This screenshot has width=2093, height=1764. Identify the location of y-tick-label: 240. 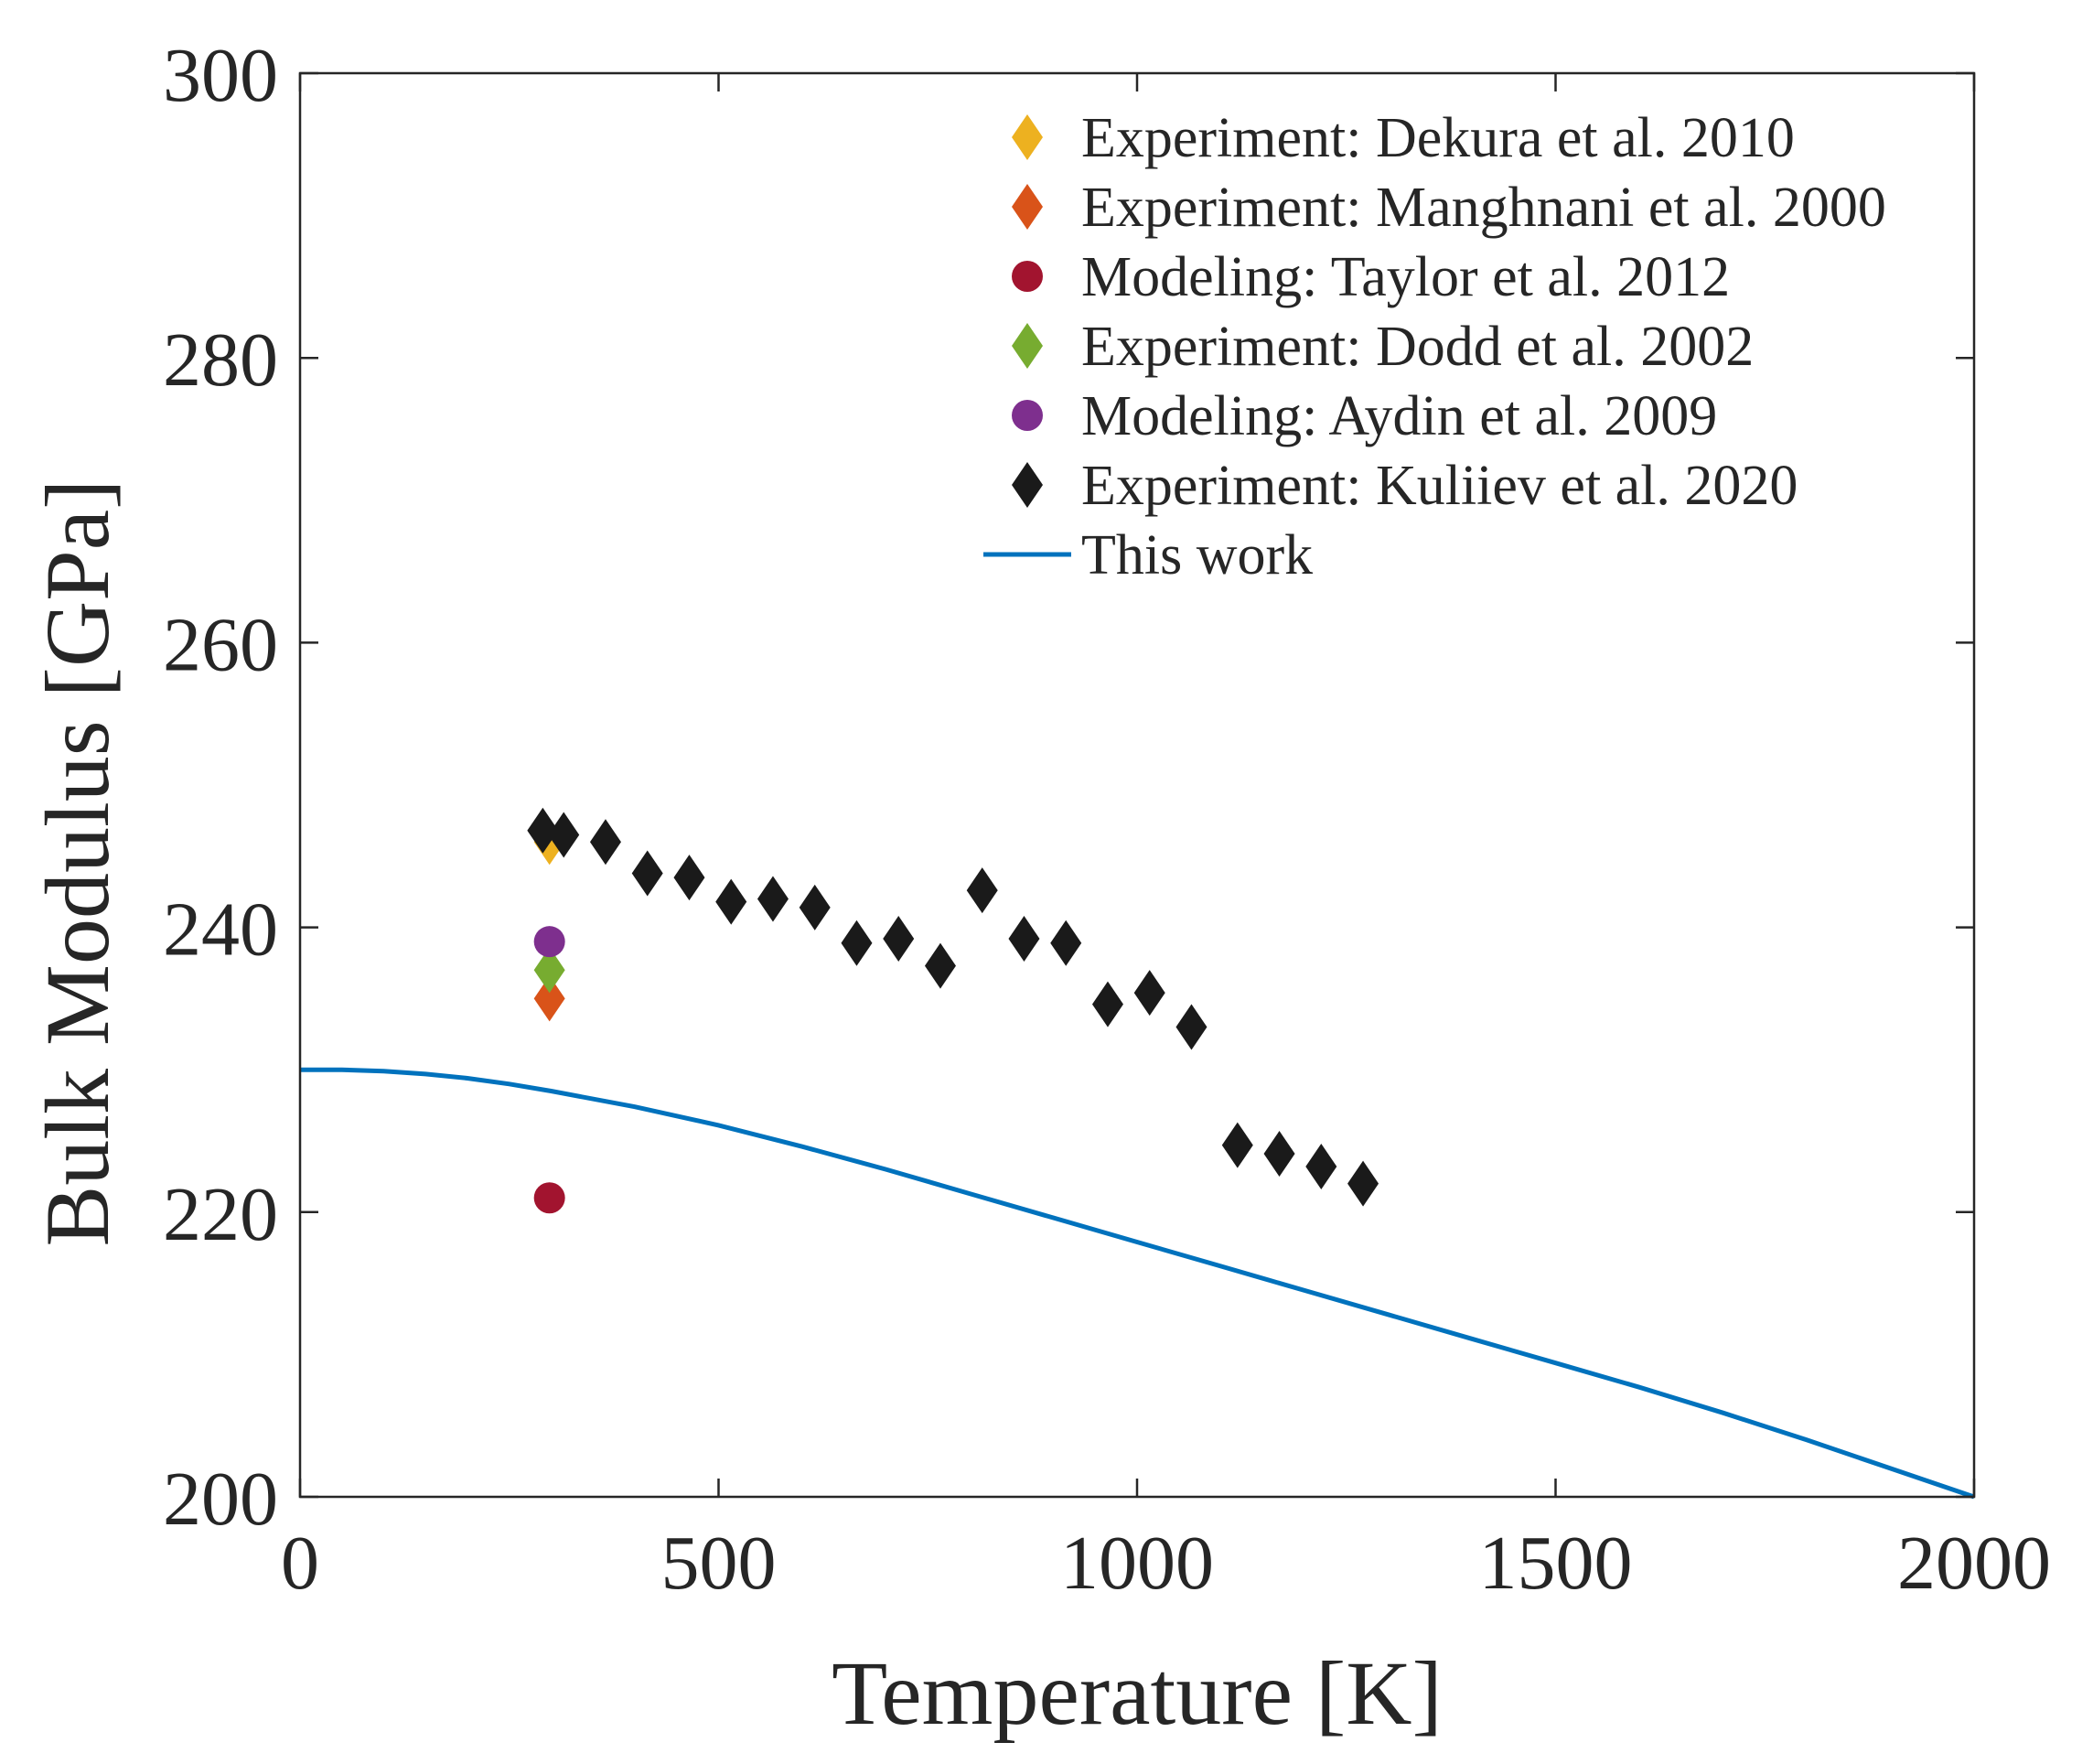
(221, 930).